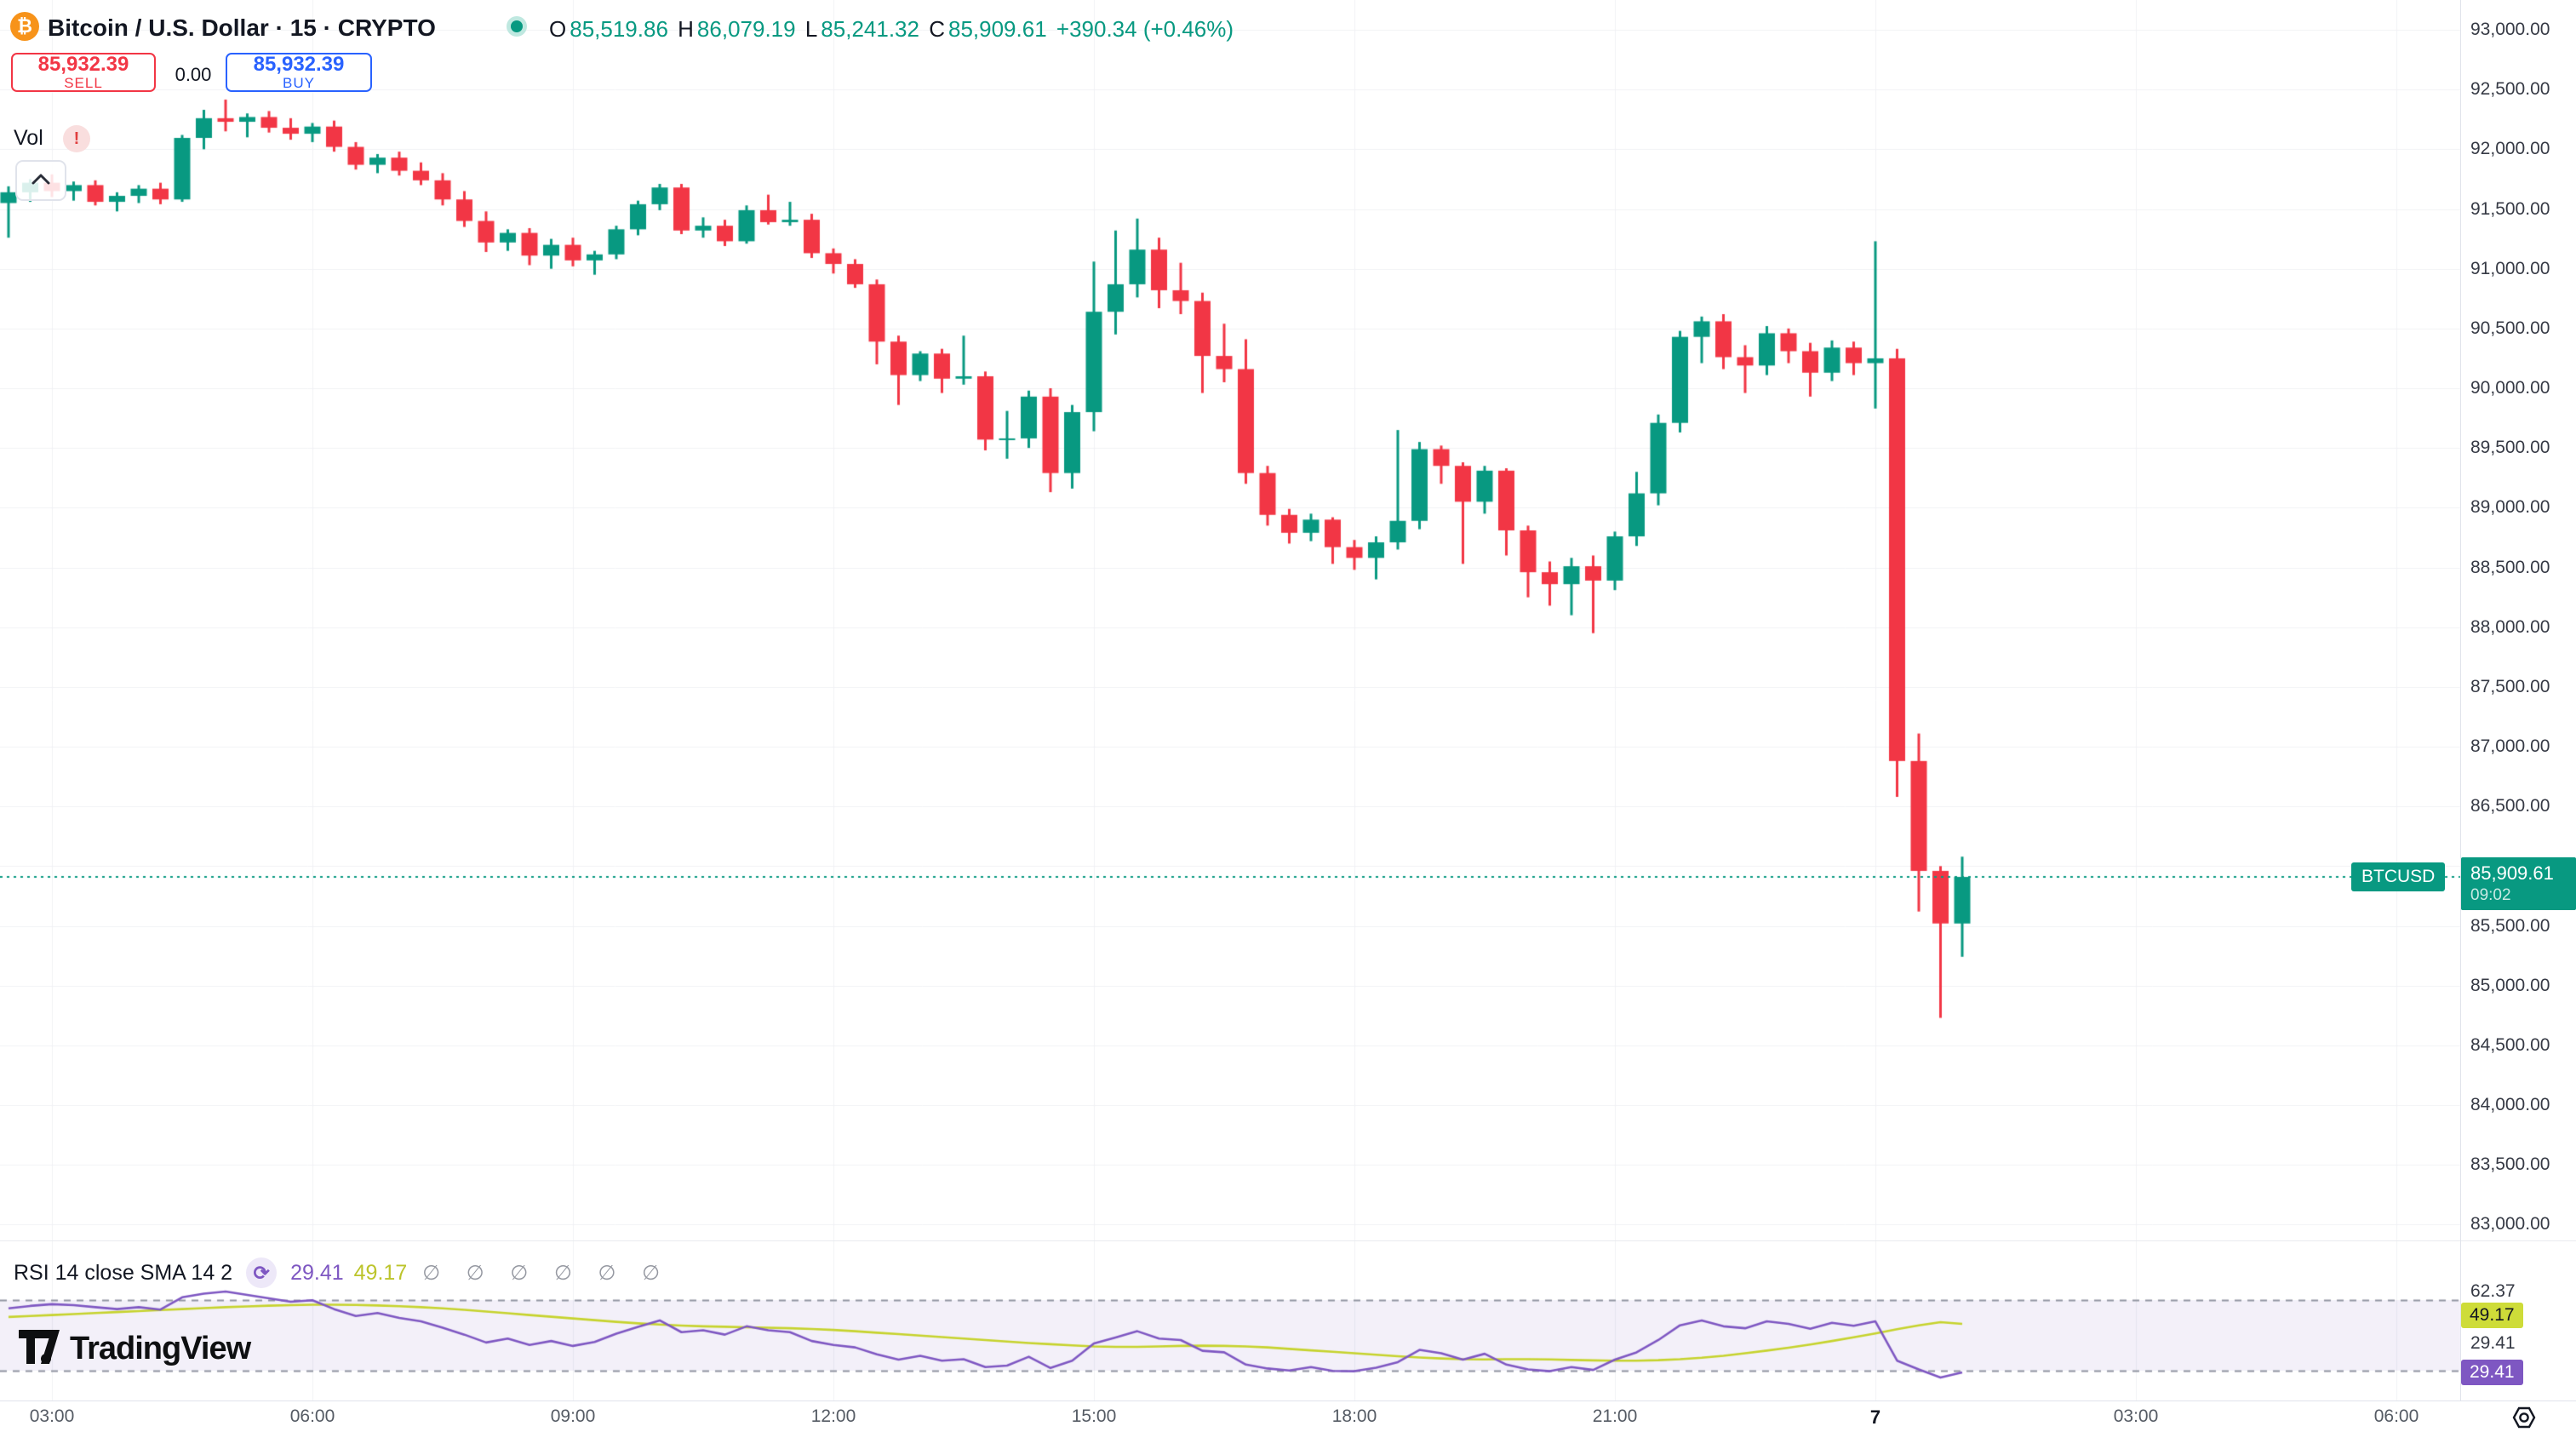 The height and width of the screenshot is (1432, 2576). What do you see at coordinates (1288, 1400) in the screenshot?
I see `time-axis-border` at bounding box center [1288, 1400].